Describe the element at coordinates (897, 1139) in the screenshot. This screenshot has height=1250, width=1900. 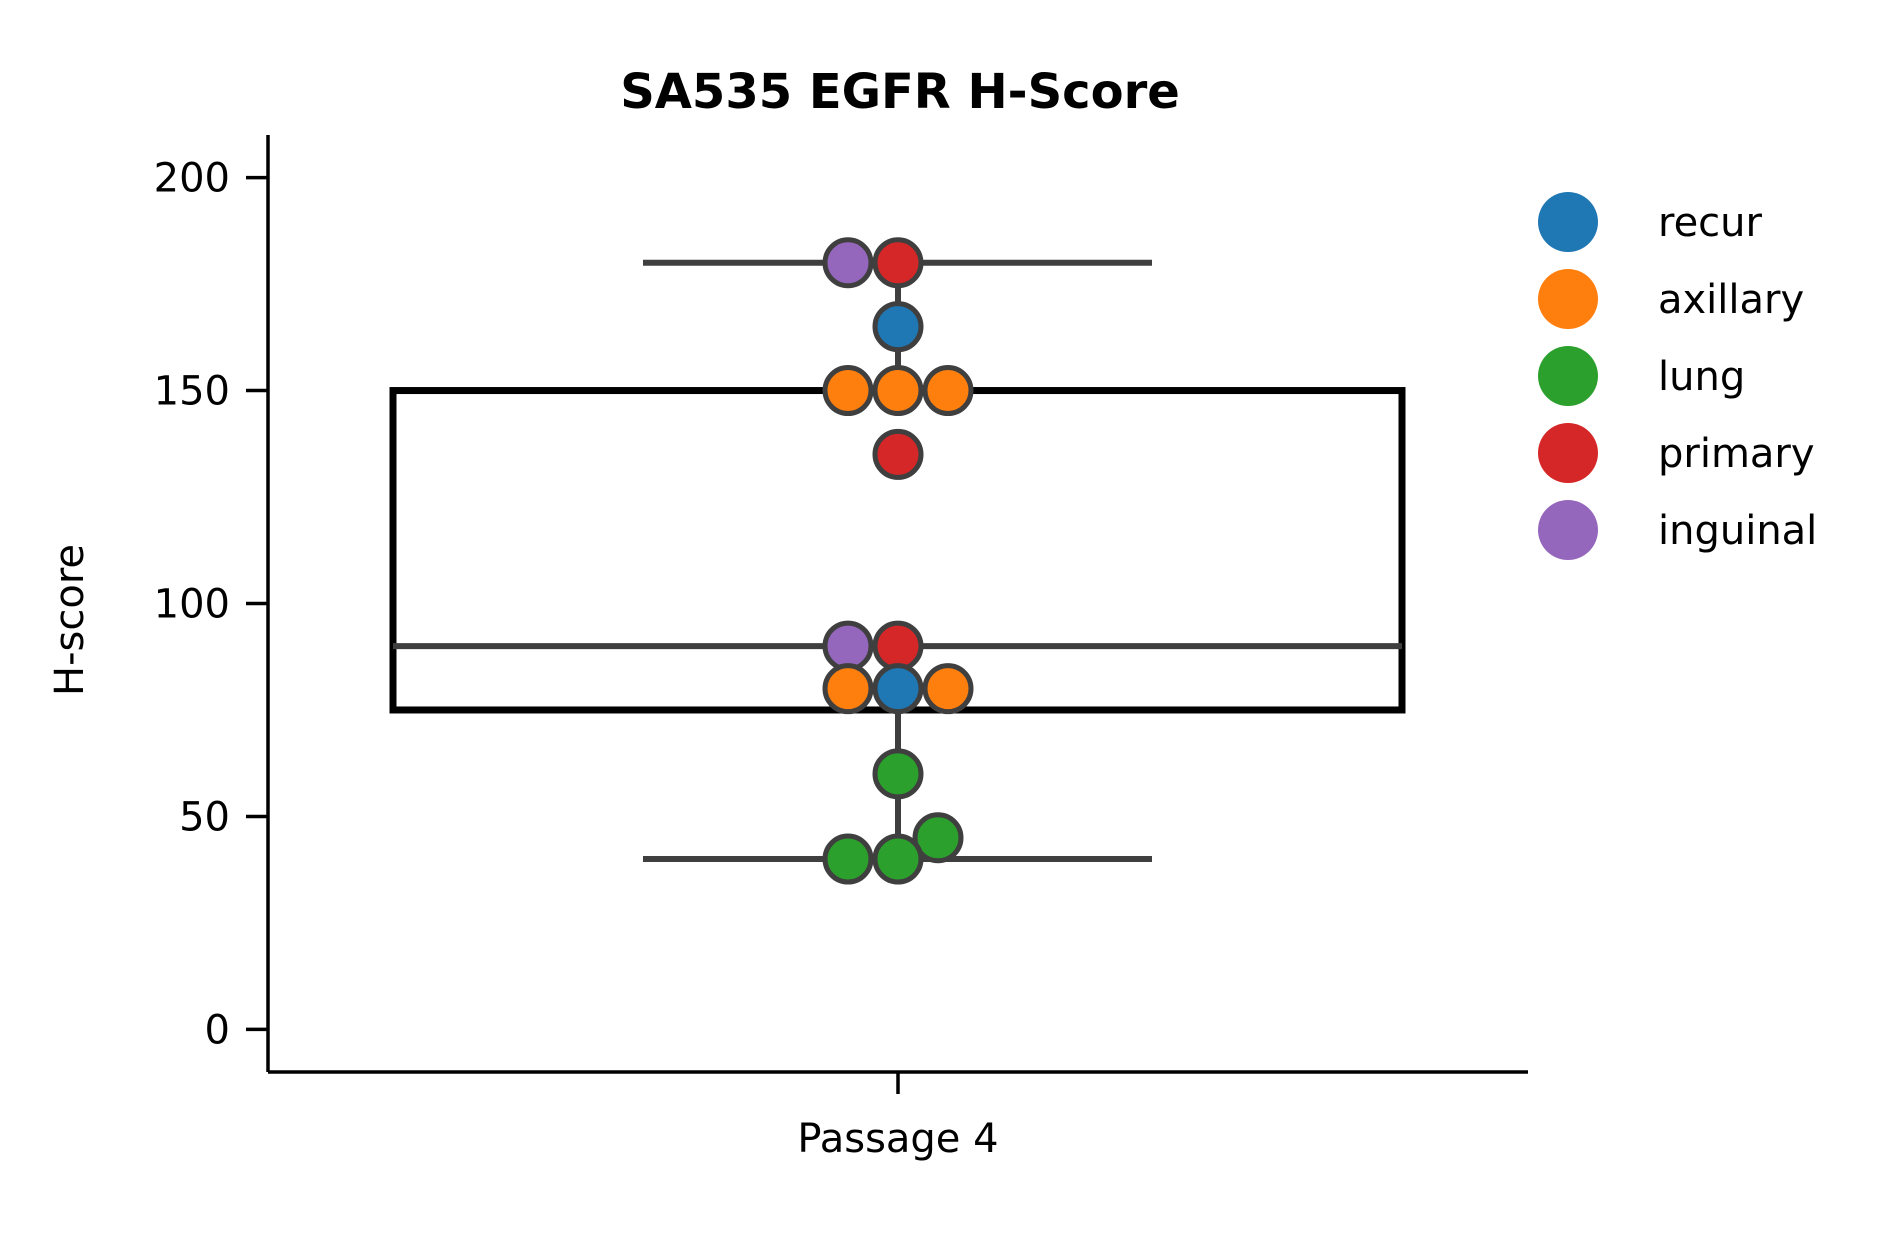
I see `x-tick-label: Passage 4` at that location.